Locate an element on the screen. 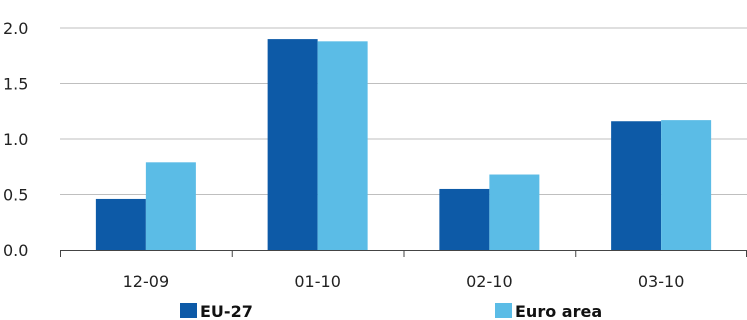  legend-label: Euro area is located at coordinates (558, 311).